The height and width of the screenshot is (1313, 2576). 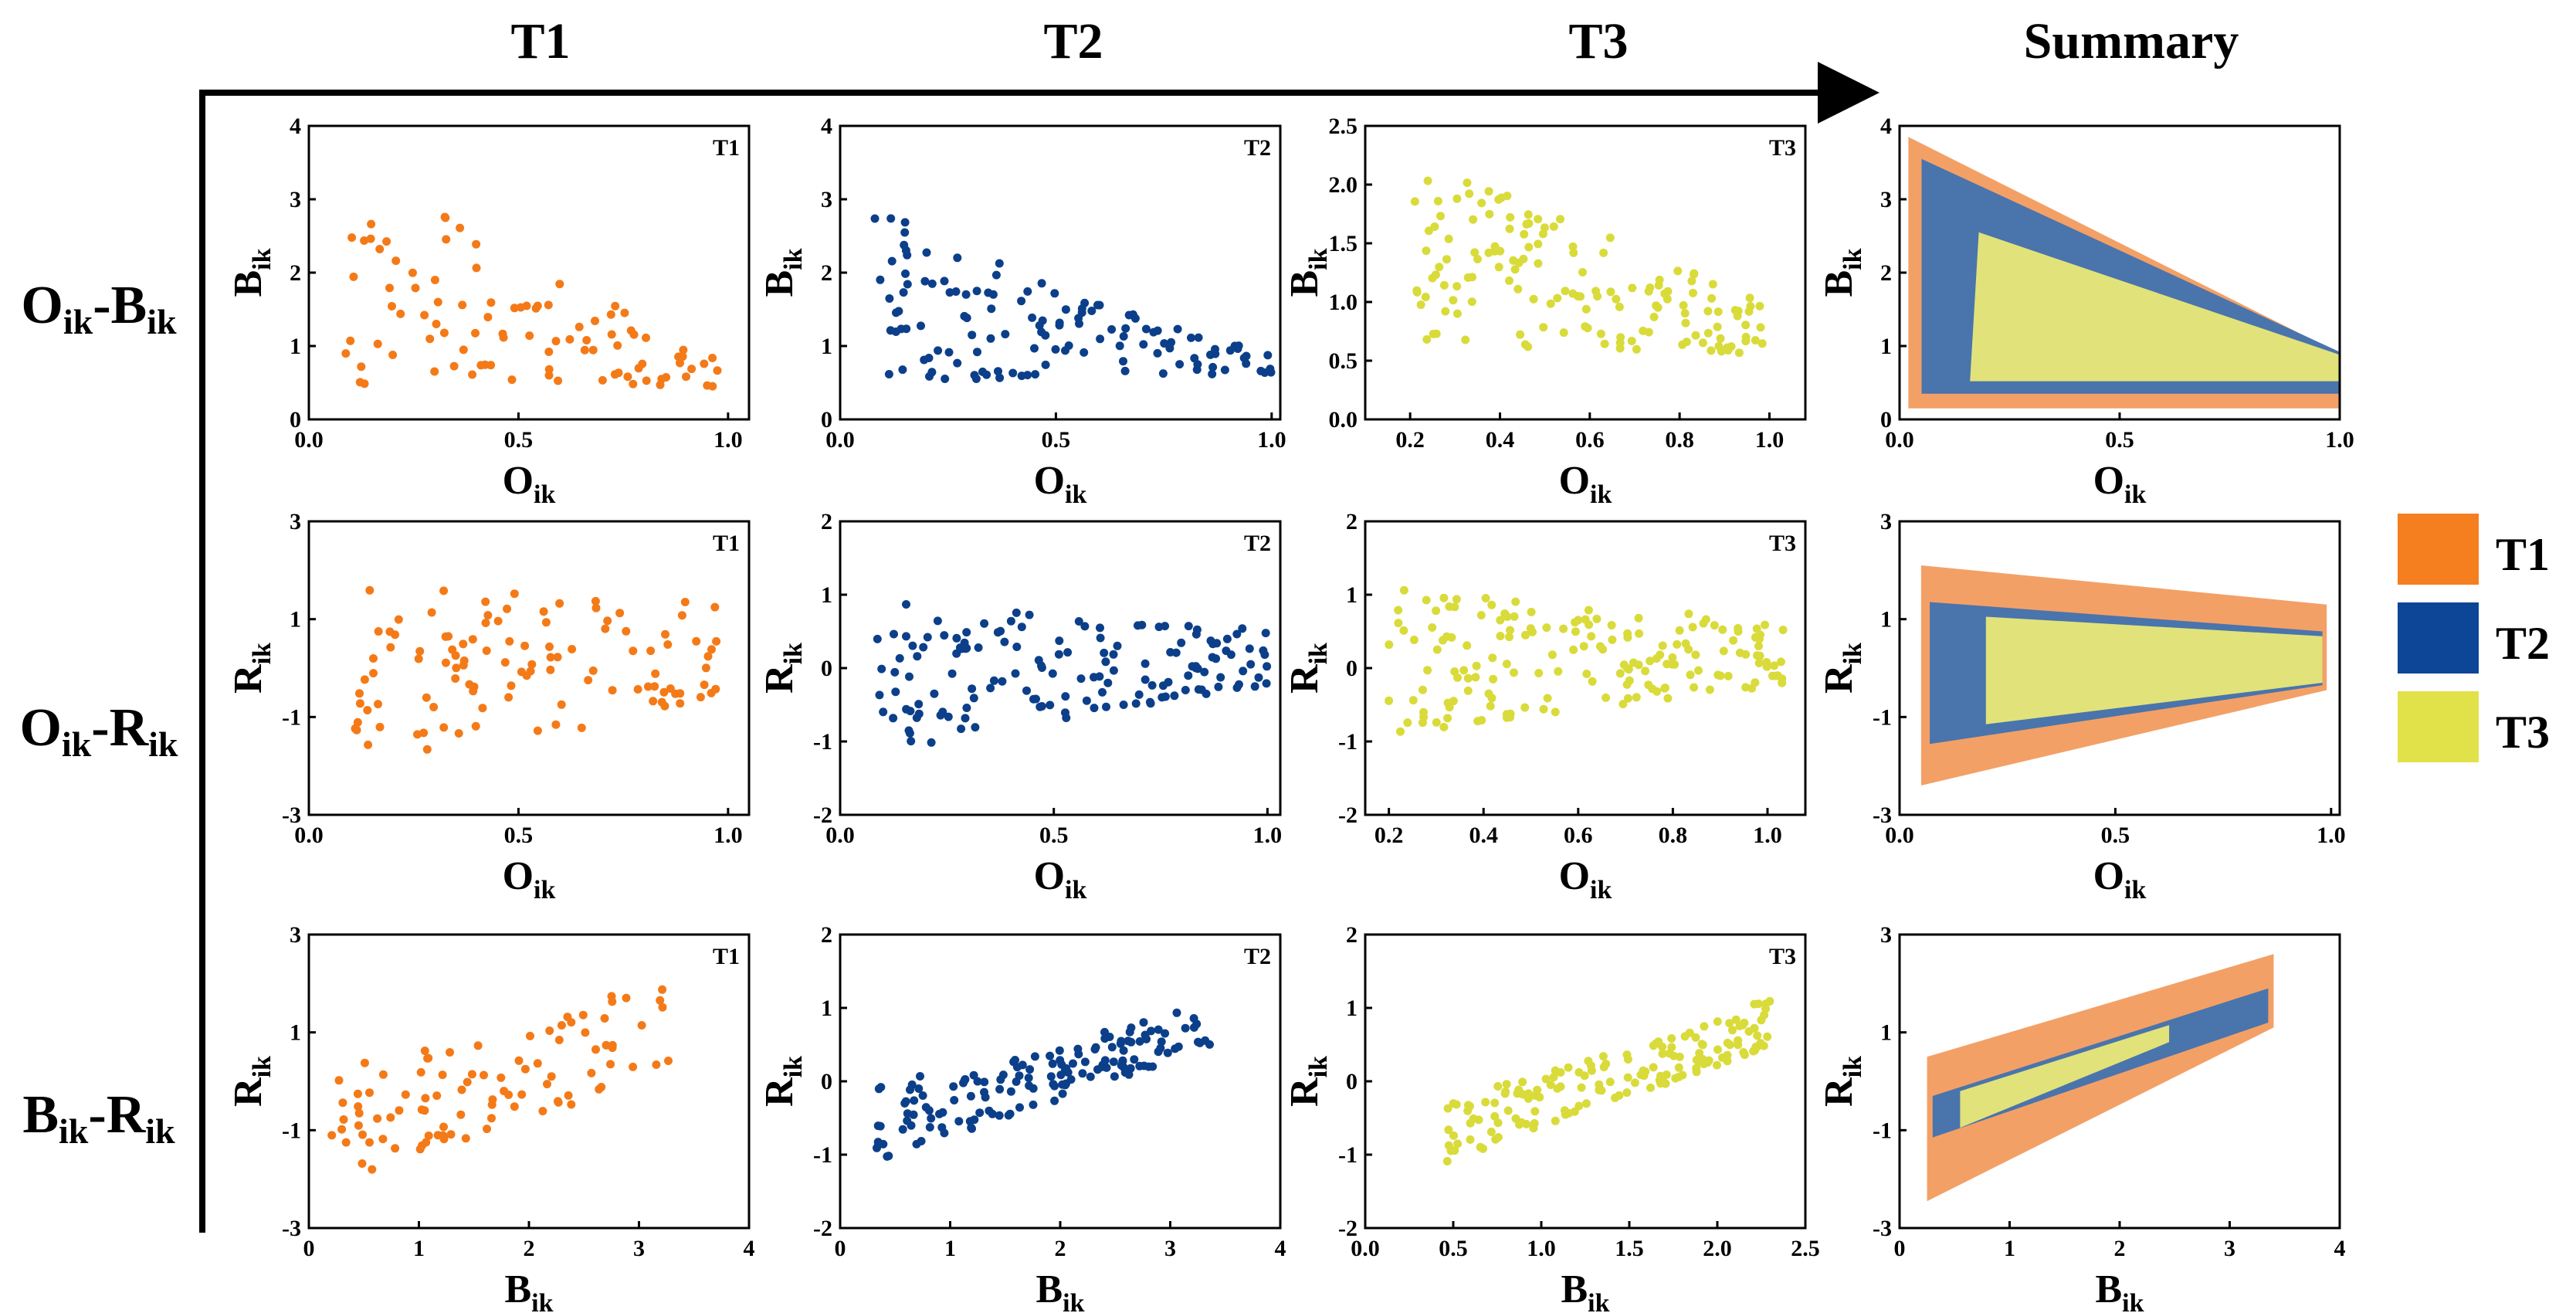 I want to click on row-label-ob: Oik-Bik, so click(x=99, y=308).